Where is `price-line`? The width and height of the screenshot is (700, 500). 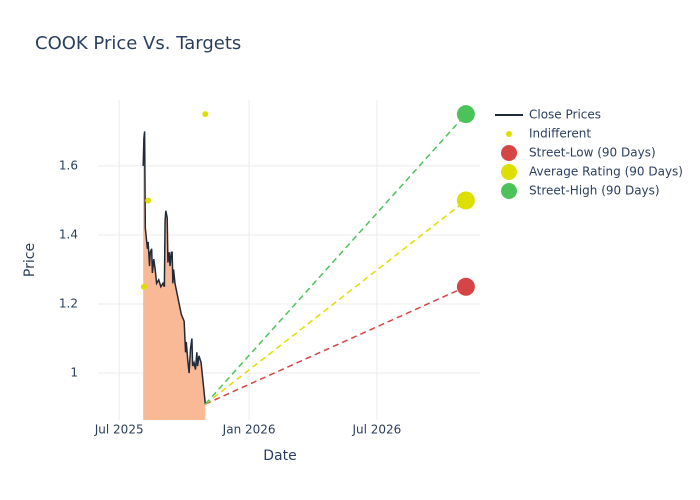
price-line is located at coordinates (174, 268).